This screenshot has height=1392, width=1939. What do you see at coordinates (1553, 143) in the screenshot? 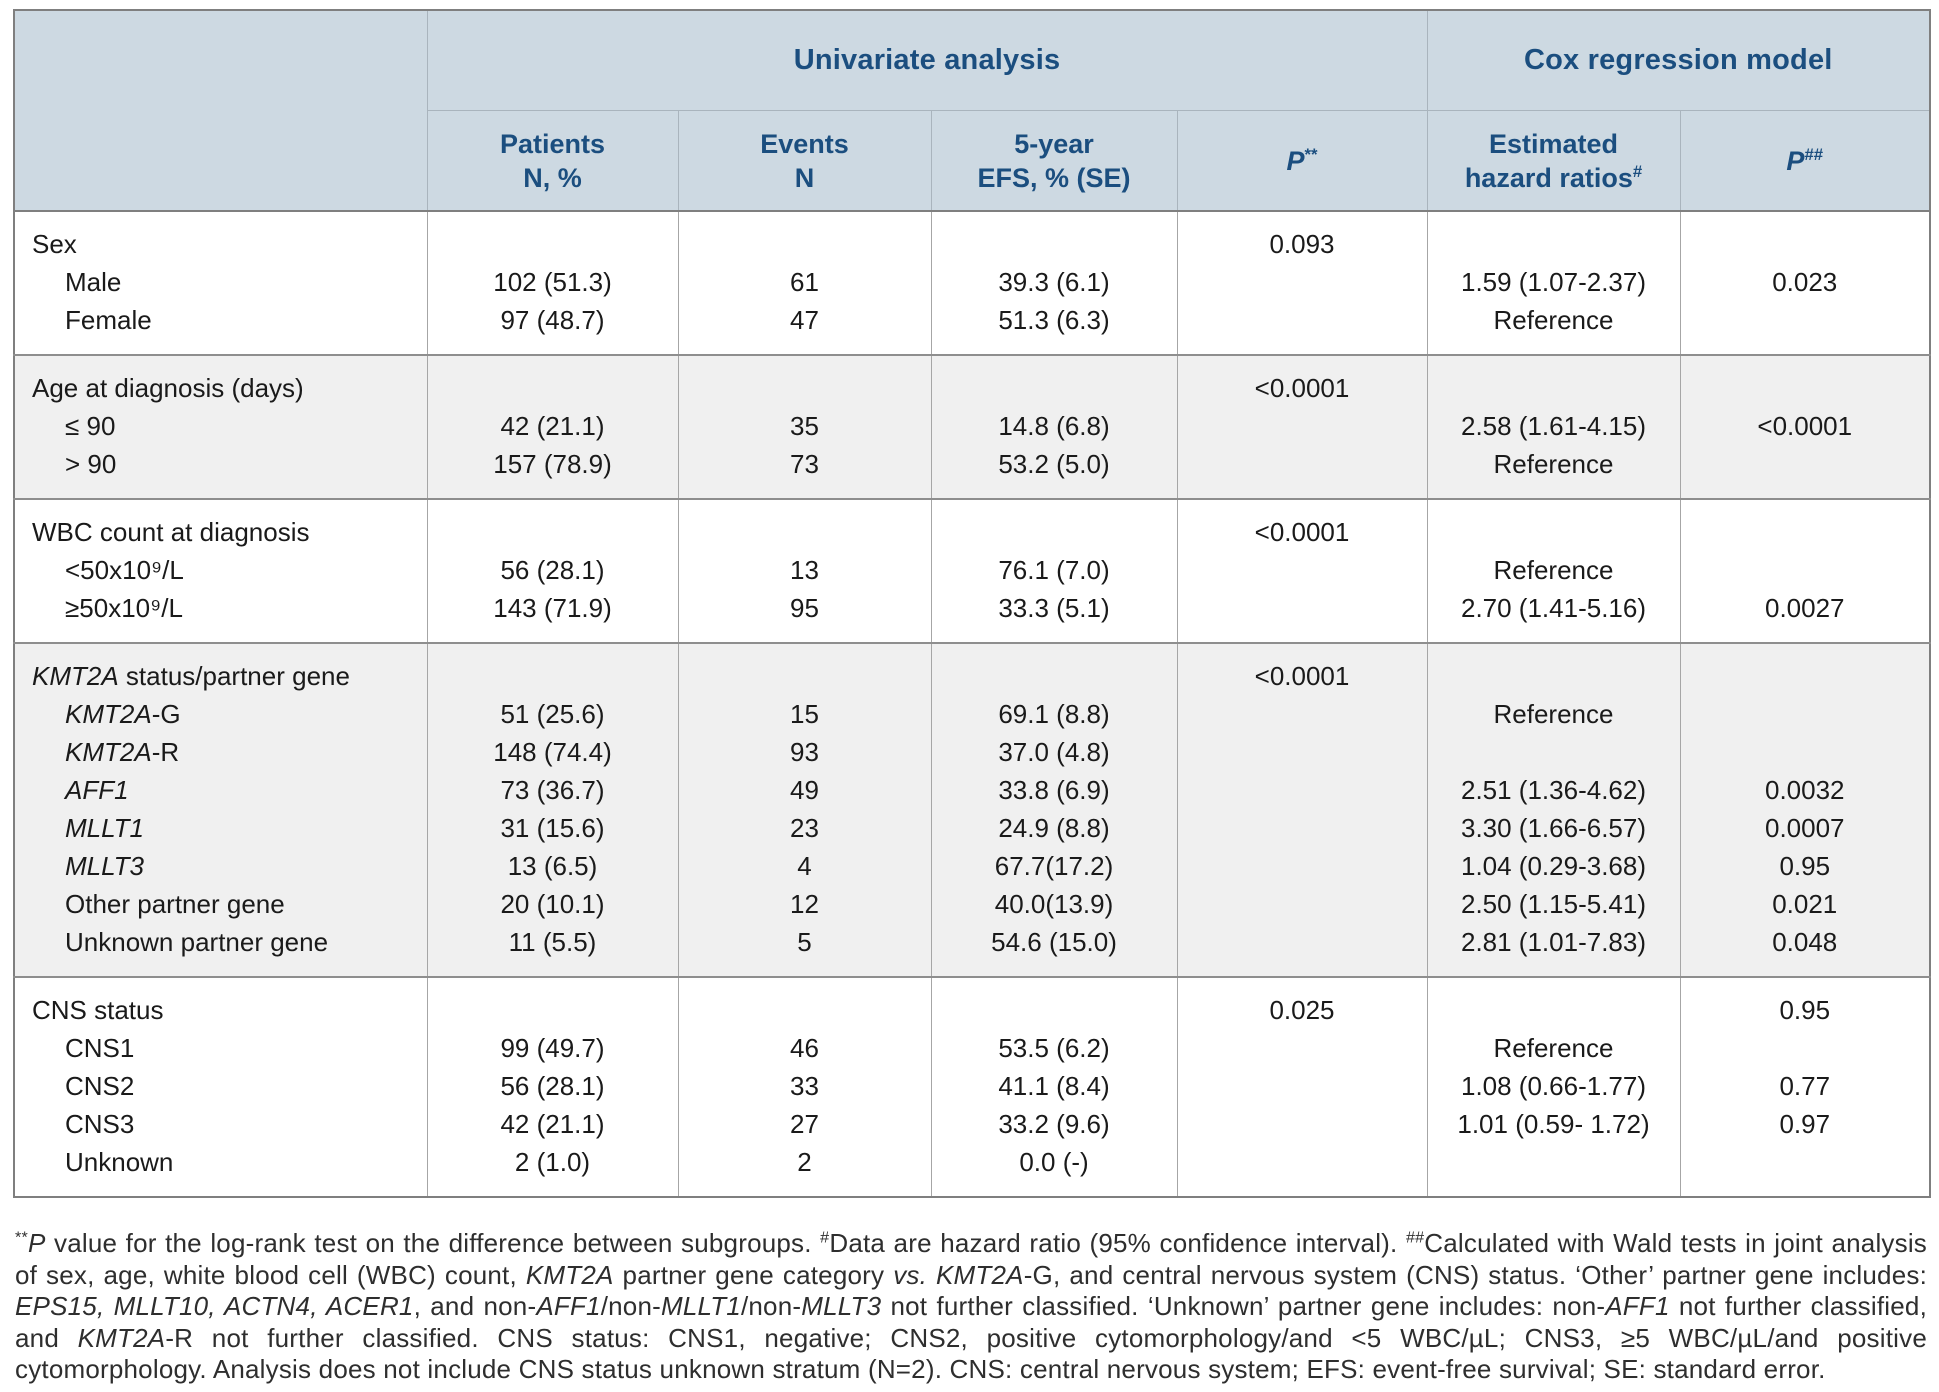
I see `col-header-hr-line1: Estimated` at bounding box center [1553, 143].